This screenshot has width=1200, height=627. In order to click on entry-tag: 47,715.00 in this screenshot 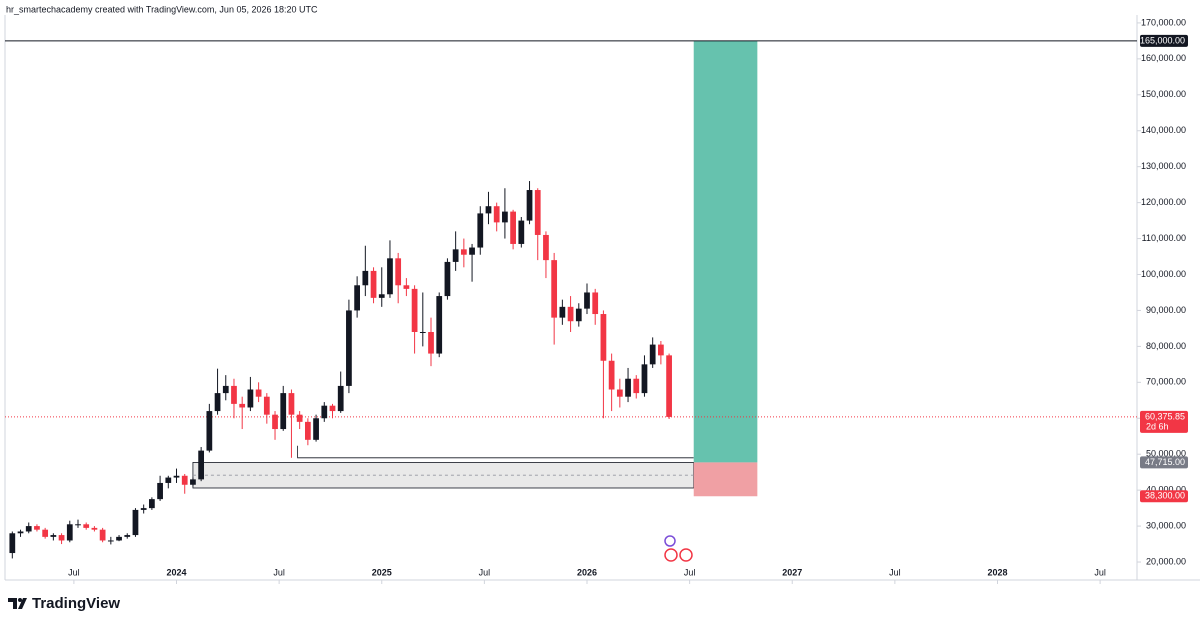, I will do `click(1165, 462)`.